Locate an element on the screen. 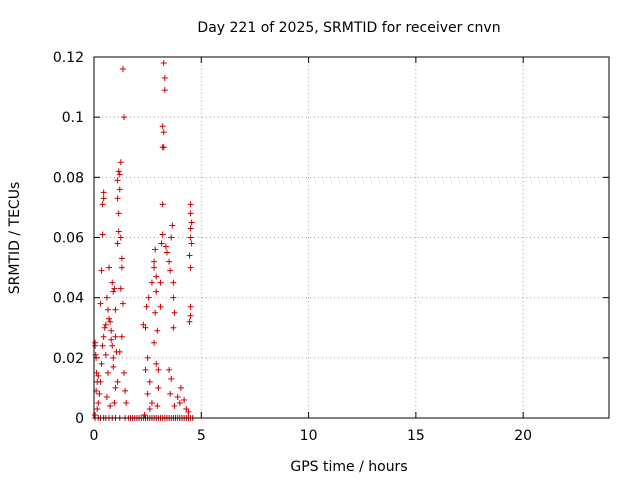 The image size is (640, 480). y-tick-label: 0.12 is located at coordinates (68, 58).